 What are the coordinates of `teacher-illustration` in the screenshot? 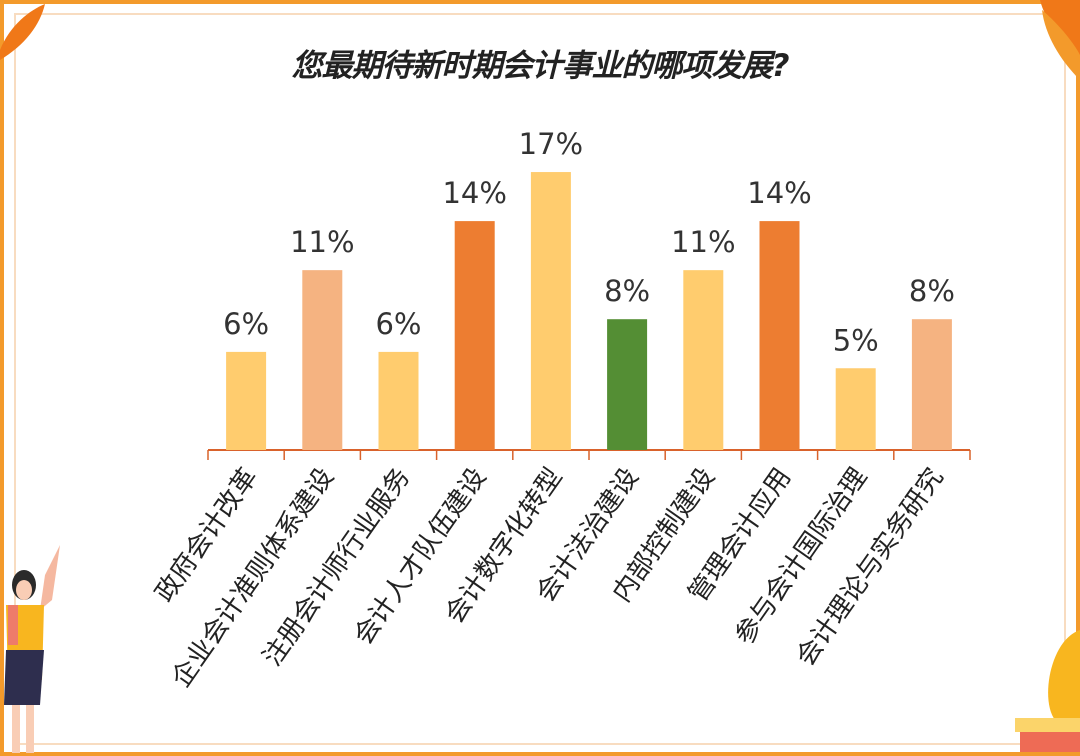 It's located at (32, 649).